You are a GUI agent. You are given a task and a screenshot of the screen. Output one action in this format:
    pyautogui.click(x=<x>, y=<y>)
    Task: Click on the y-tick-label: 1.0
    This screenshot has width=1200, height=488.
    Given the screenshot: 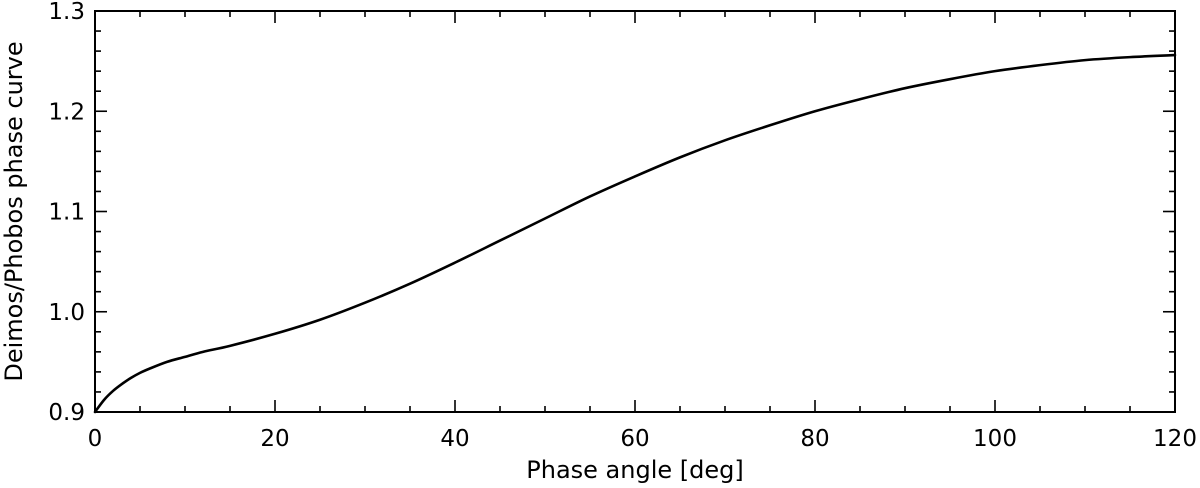 What is the action you would take?
    pyautogui.click(x=66, y=313)
    